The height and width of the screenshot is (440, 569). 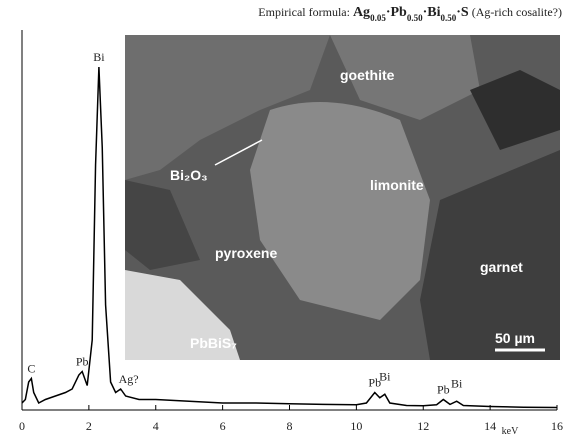 I want to click on x-tick-label: 2, so click(x=89, y=426).